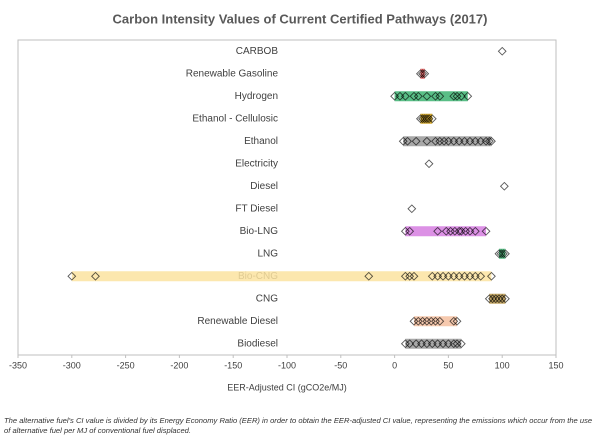 This screenshot has width=600, height=444. I want to click on category-label: Electricity, so click(256, 163).